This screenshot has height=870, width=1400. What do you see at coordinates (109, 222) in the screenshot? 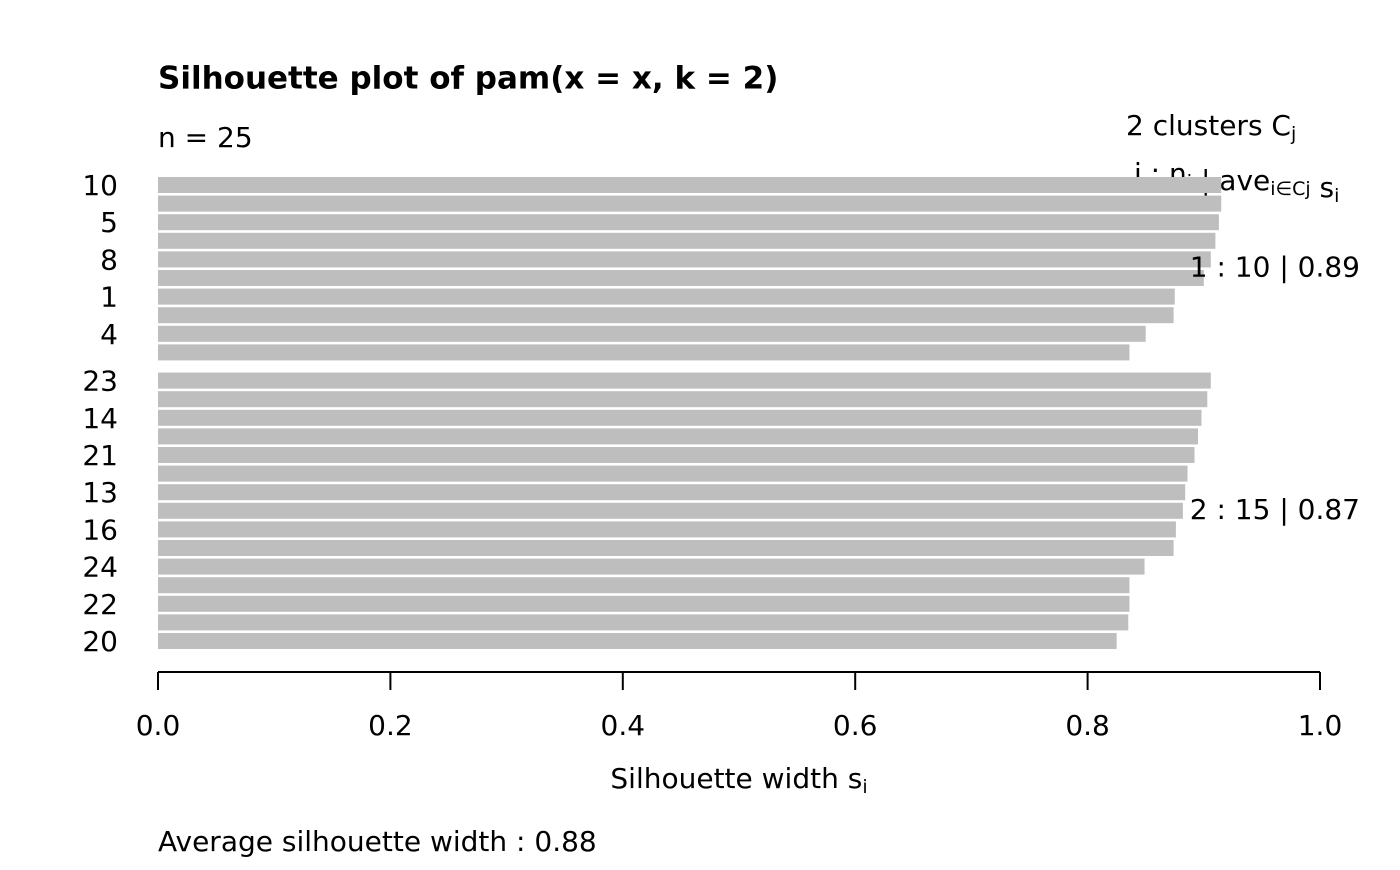
I see `y-tick-label: 5` at bounding box center [109, 222].